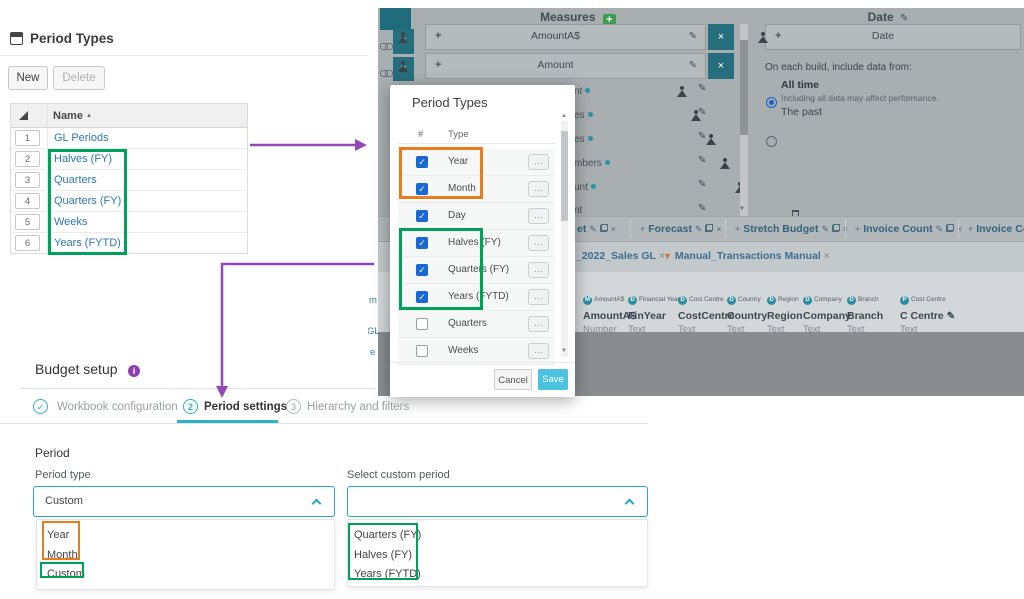 The width and height of the screenshot is (1024, 599). What do you see at coordinates (129, 138) in the screenshot?
I see `table-row: 1 GL Periods` at bounding box center [129, 138].